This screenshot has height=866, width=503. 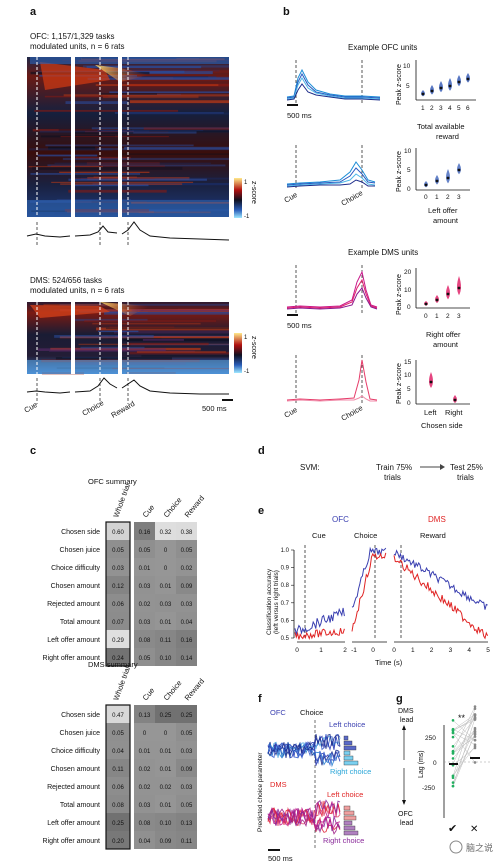 I want to click on table-cell-value: 0.06, so click(x=118, y=605).